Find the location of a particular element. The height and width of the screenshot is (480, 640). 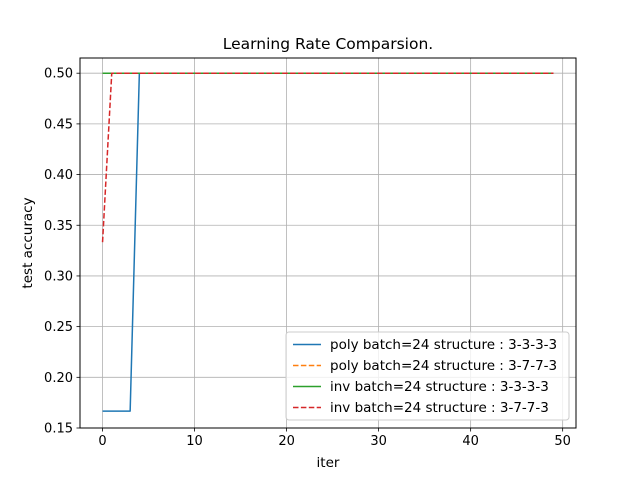

x-tick-label: 40 is located at coordinates (470, 441).